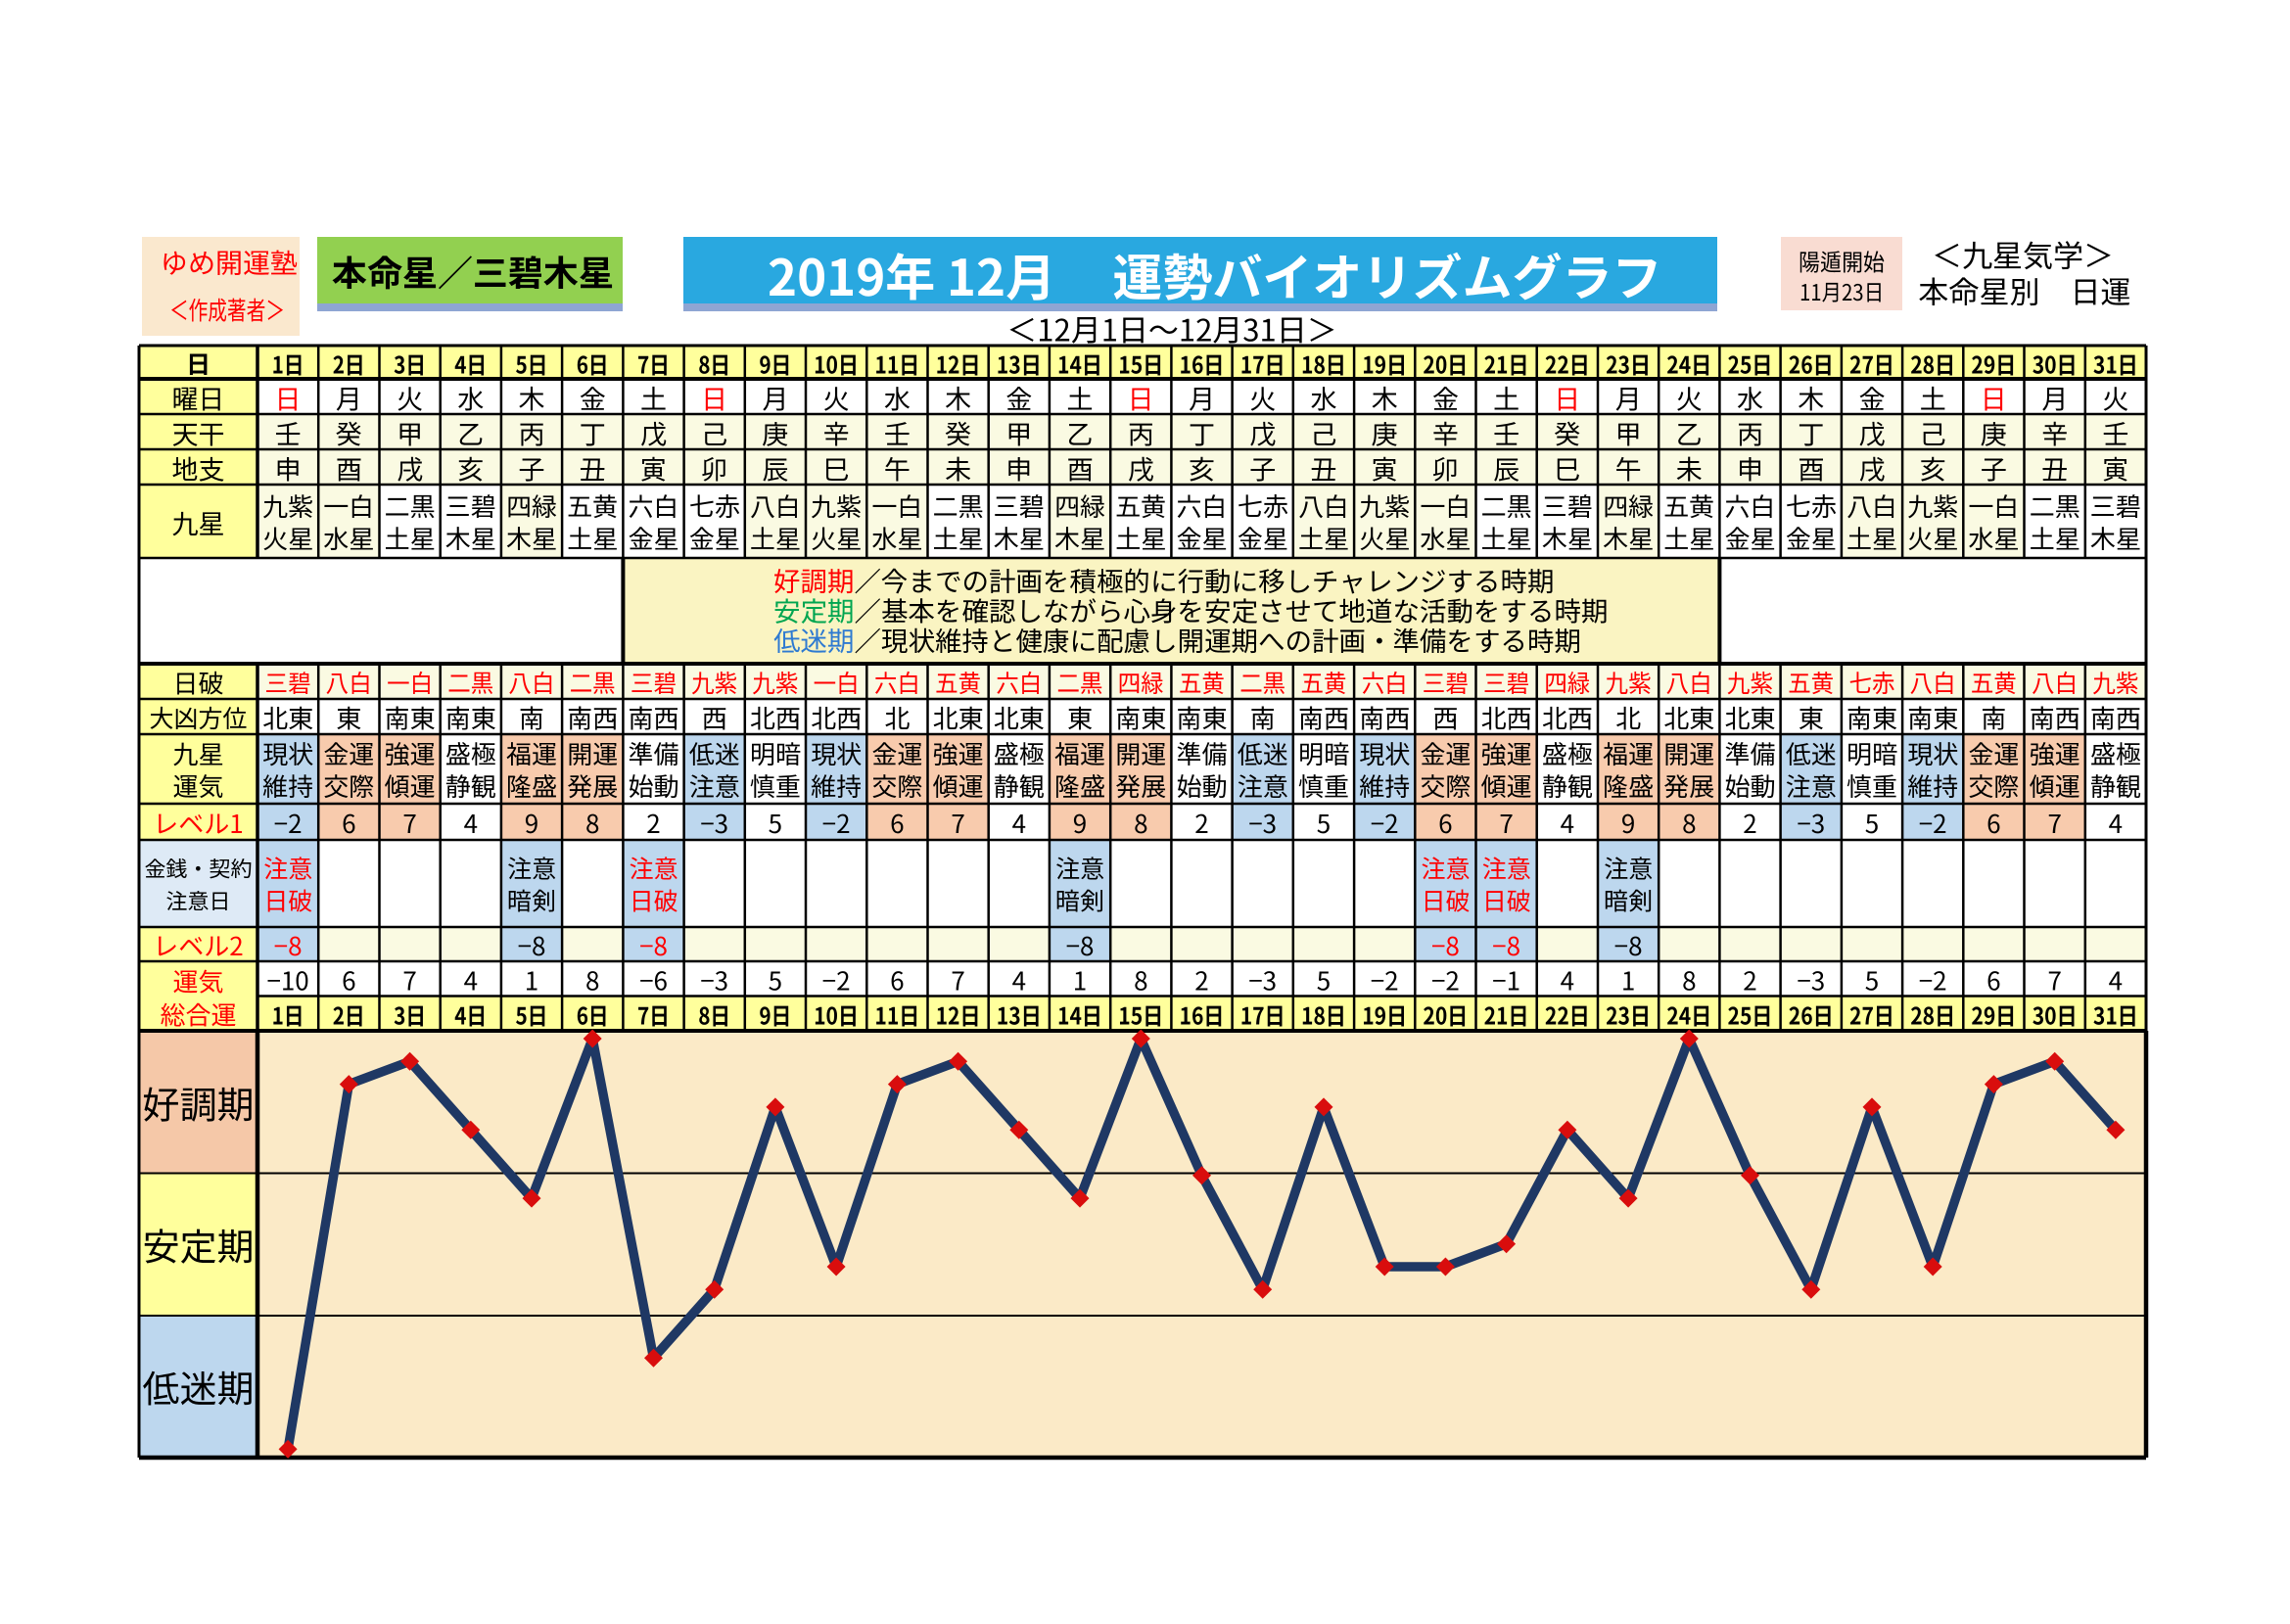 This screenshot has height=1624, width=2290. Describe the element at coordinates (653, 823) in the screenshot. I see `svg-text: 2` at that location.